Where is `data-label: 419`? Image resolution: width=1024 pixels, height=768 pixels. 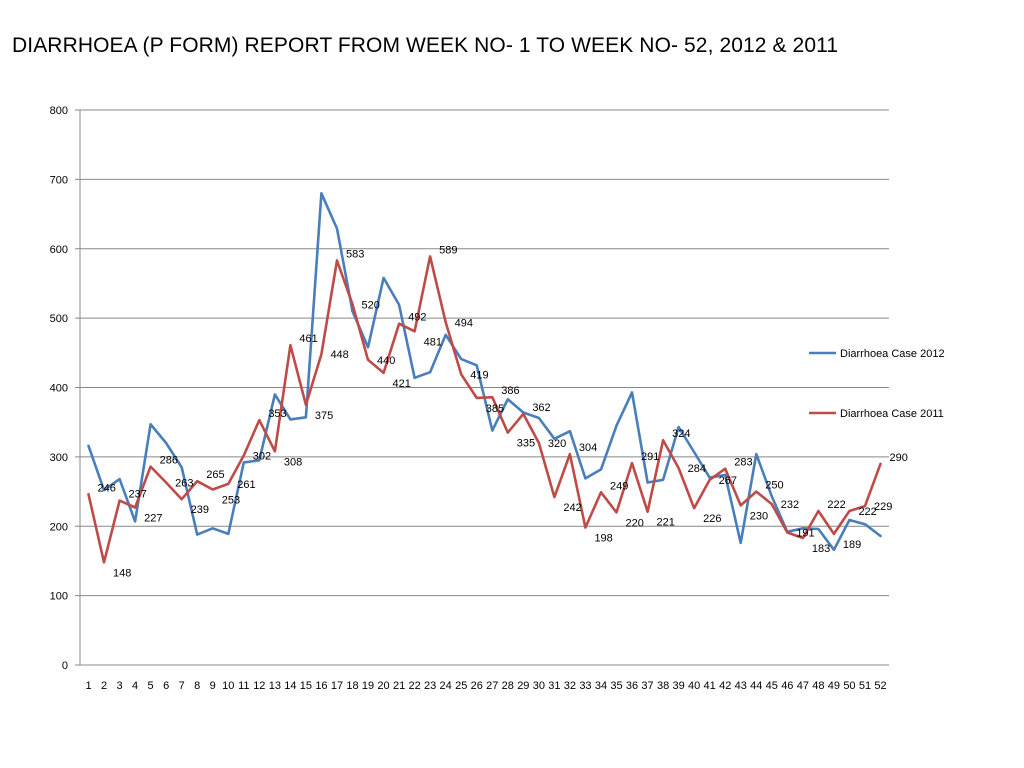
data-label: 419 is located at coordinates (479, 375).